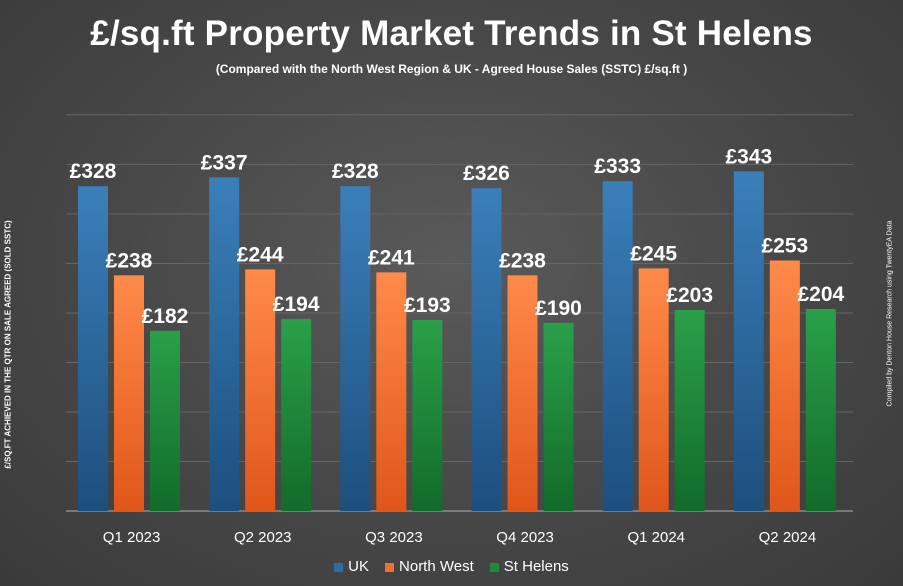 The width and height of the screenshot is (903, 586). Describe the element at coordinates (296, 304) in the screenshot. I see `data-label: £194` at that location.